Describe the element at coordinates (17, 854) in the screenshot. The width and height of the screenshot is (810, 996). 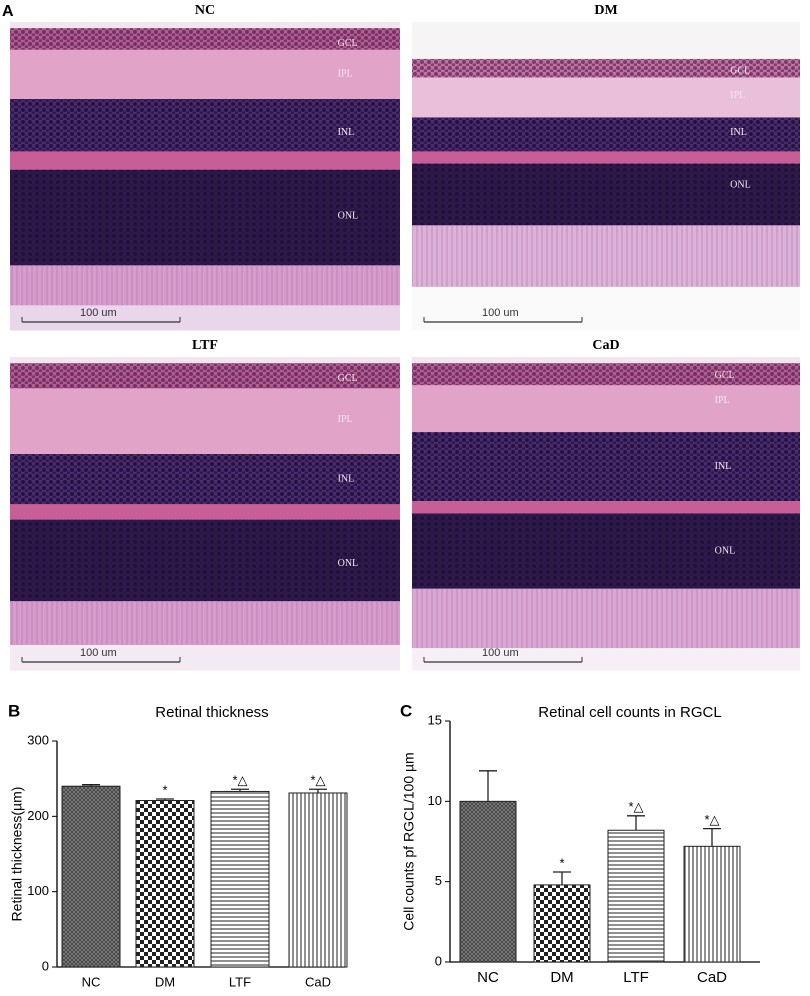
I see `y-axis-label: Retinal thickness(µm)` at that location.